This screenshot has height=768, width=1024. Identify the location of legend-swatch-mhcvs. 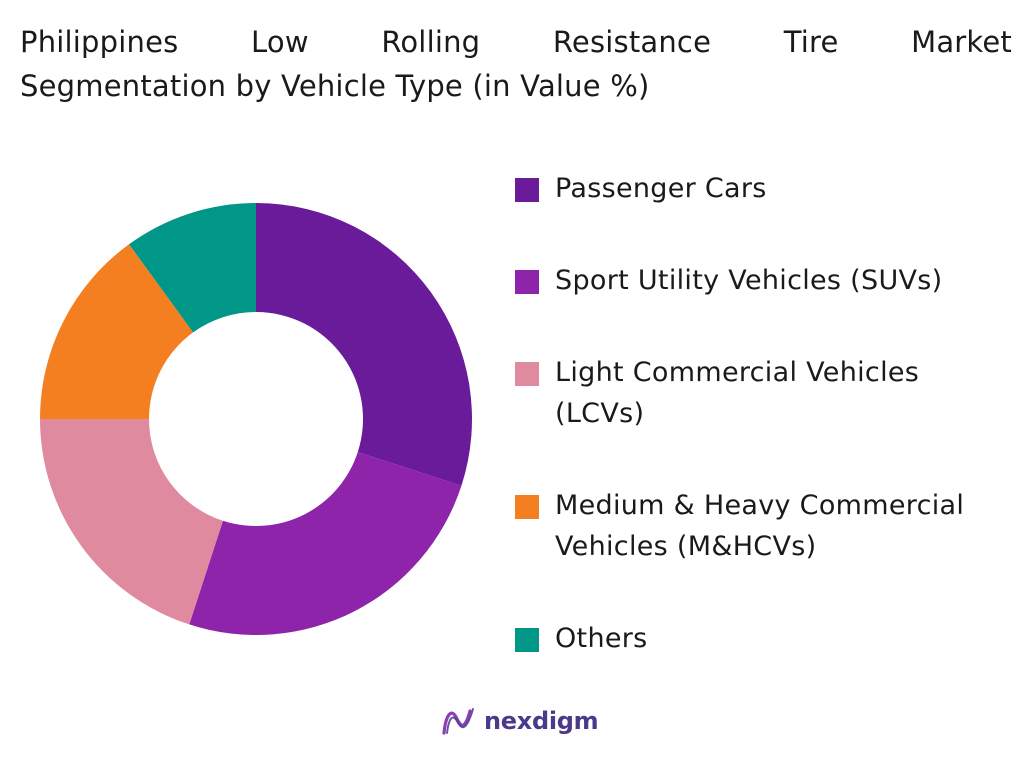
(527, 507).